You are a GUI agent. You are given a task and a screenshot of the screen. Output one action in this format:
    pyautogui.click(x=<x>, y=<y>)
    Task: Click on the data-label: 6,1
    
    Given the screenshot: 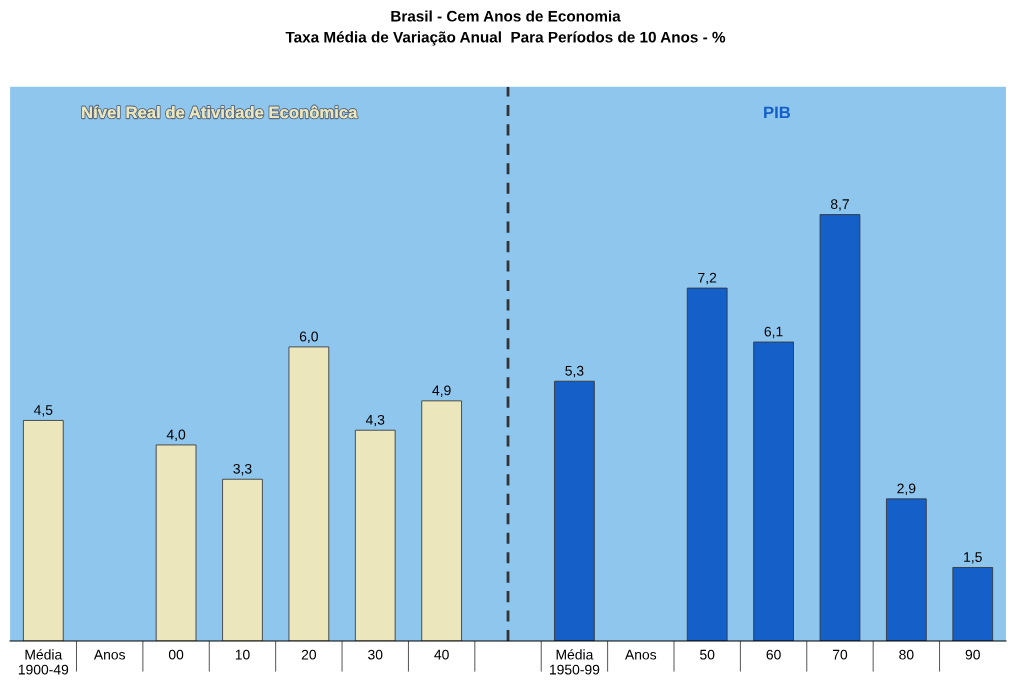 What is the action you would take?
    pyautogui.click(x=773, y=332)
    